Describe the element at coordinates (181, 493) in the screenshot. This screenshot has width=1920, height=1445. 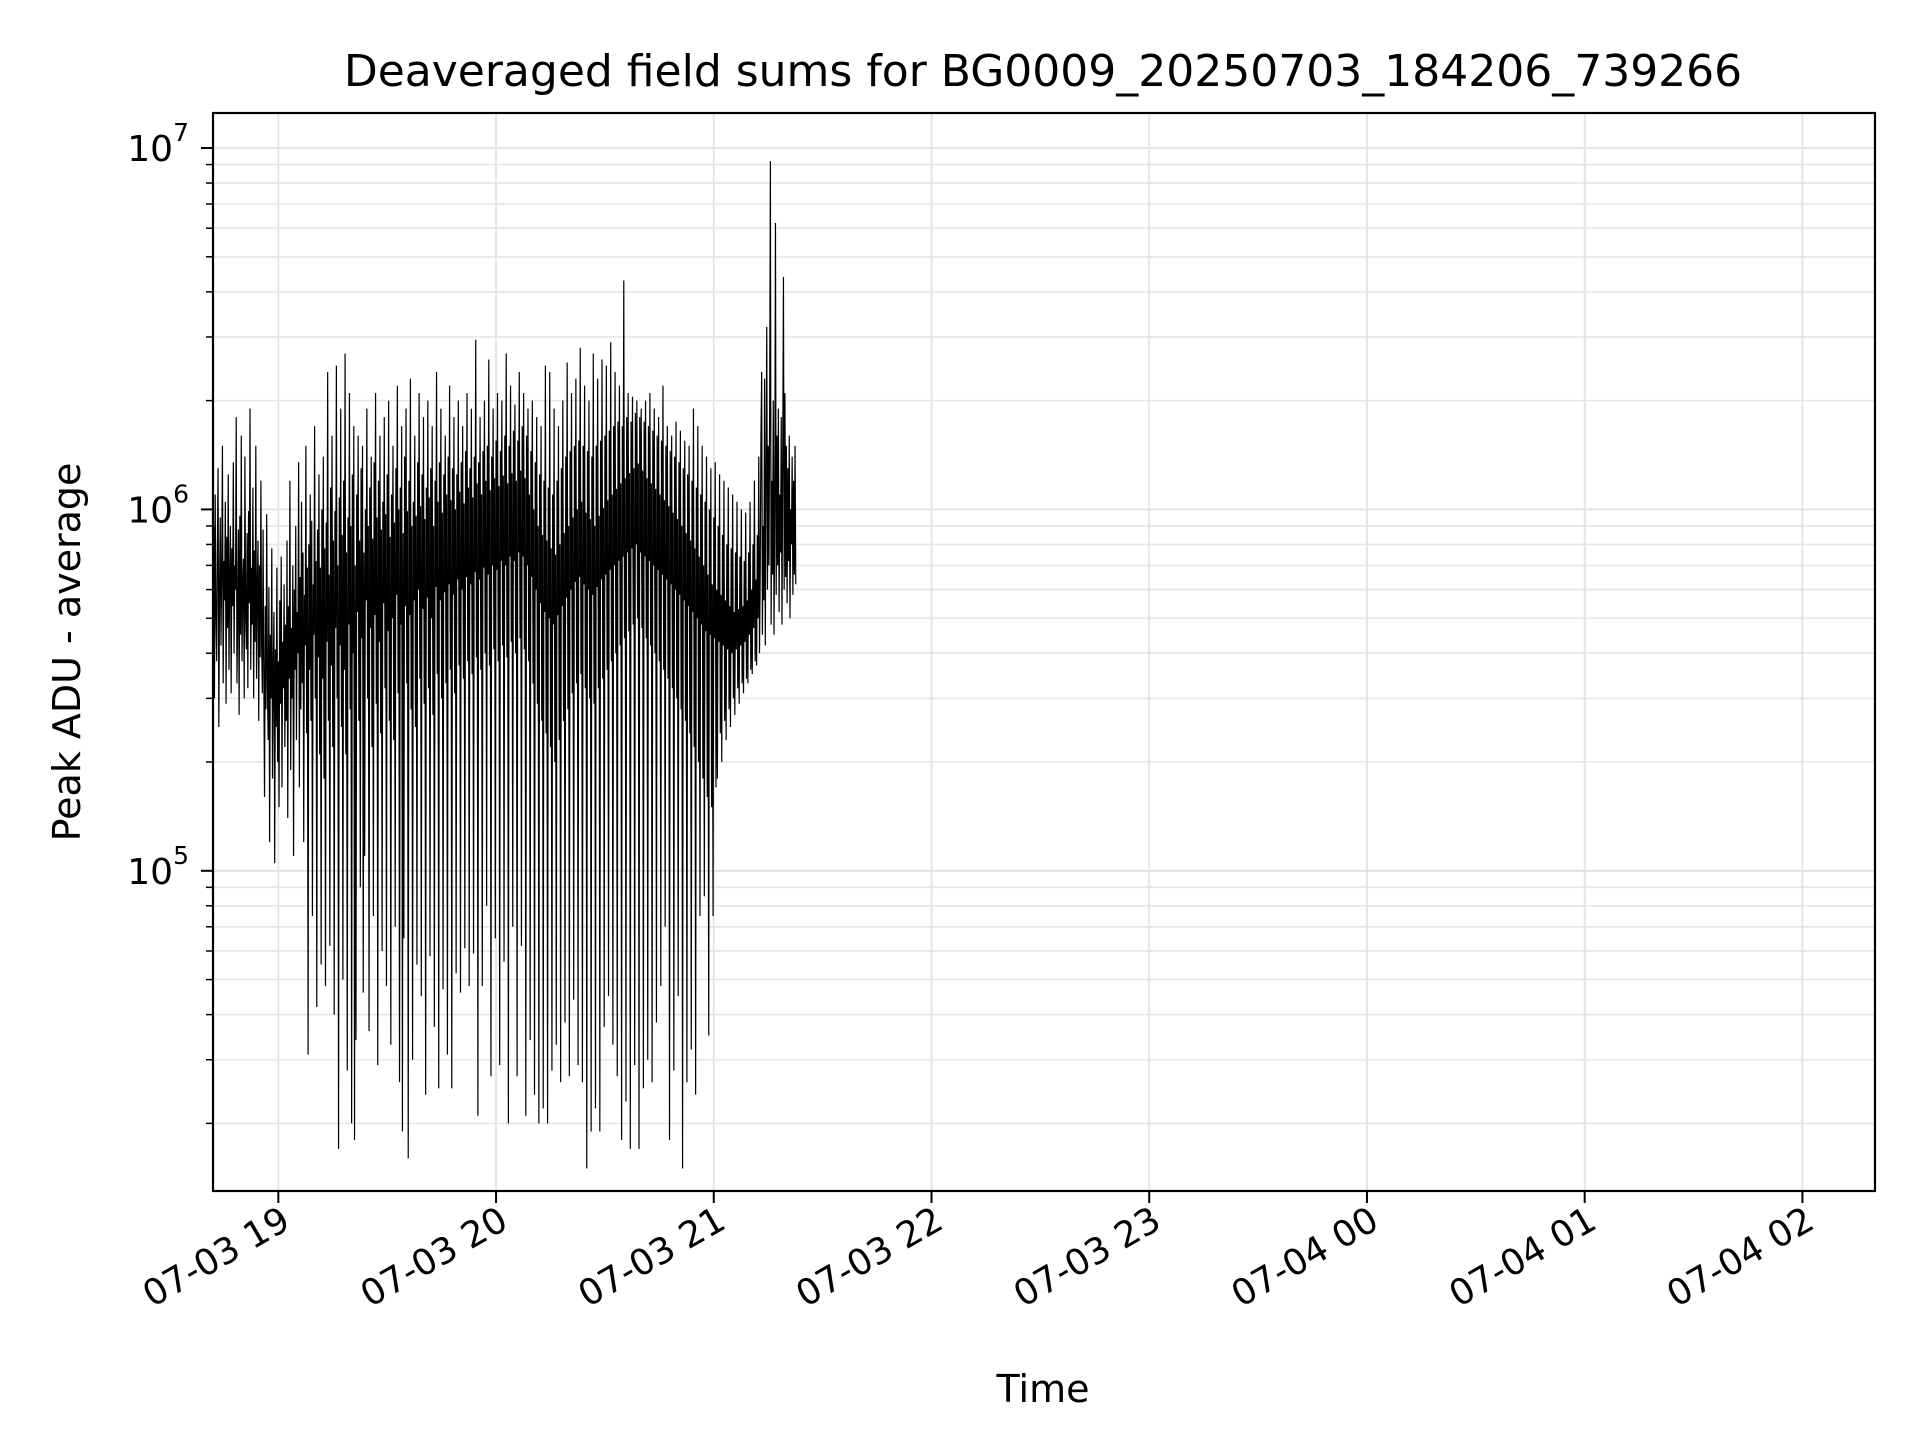
I see `y-tick-exponent: 6` at that location.